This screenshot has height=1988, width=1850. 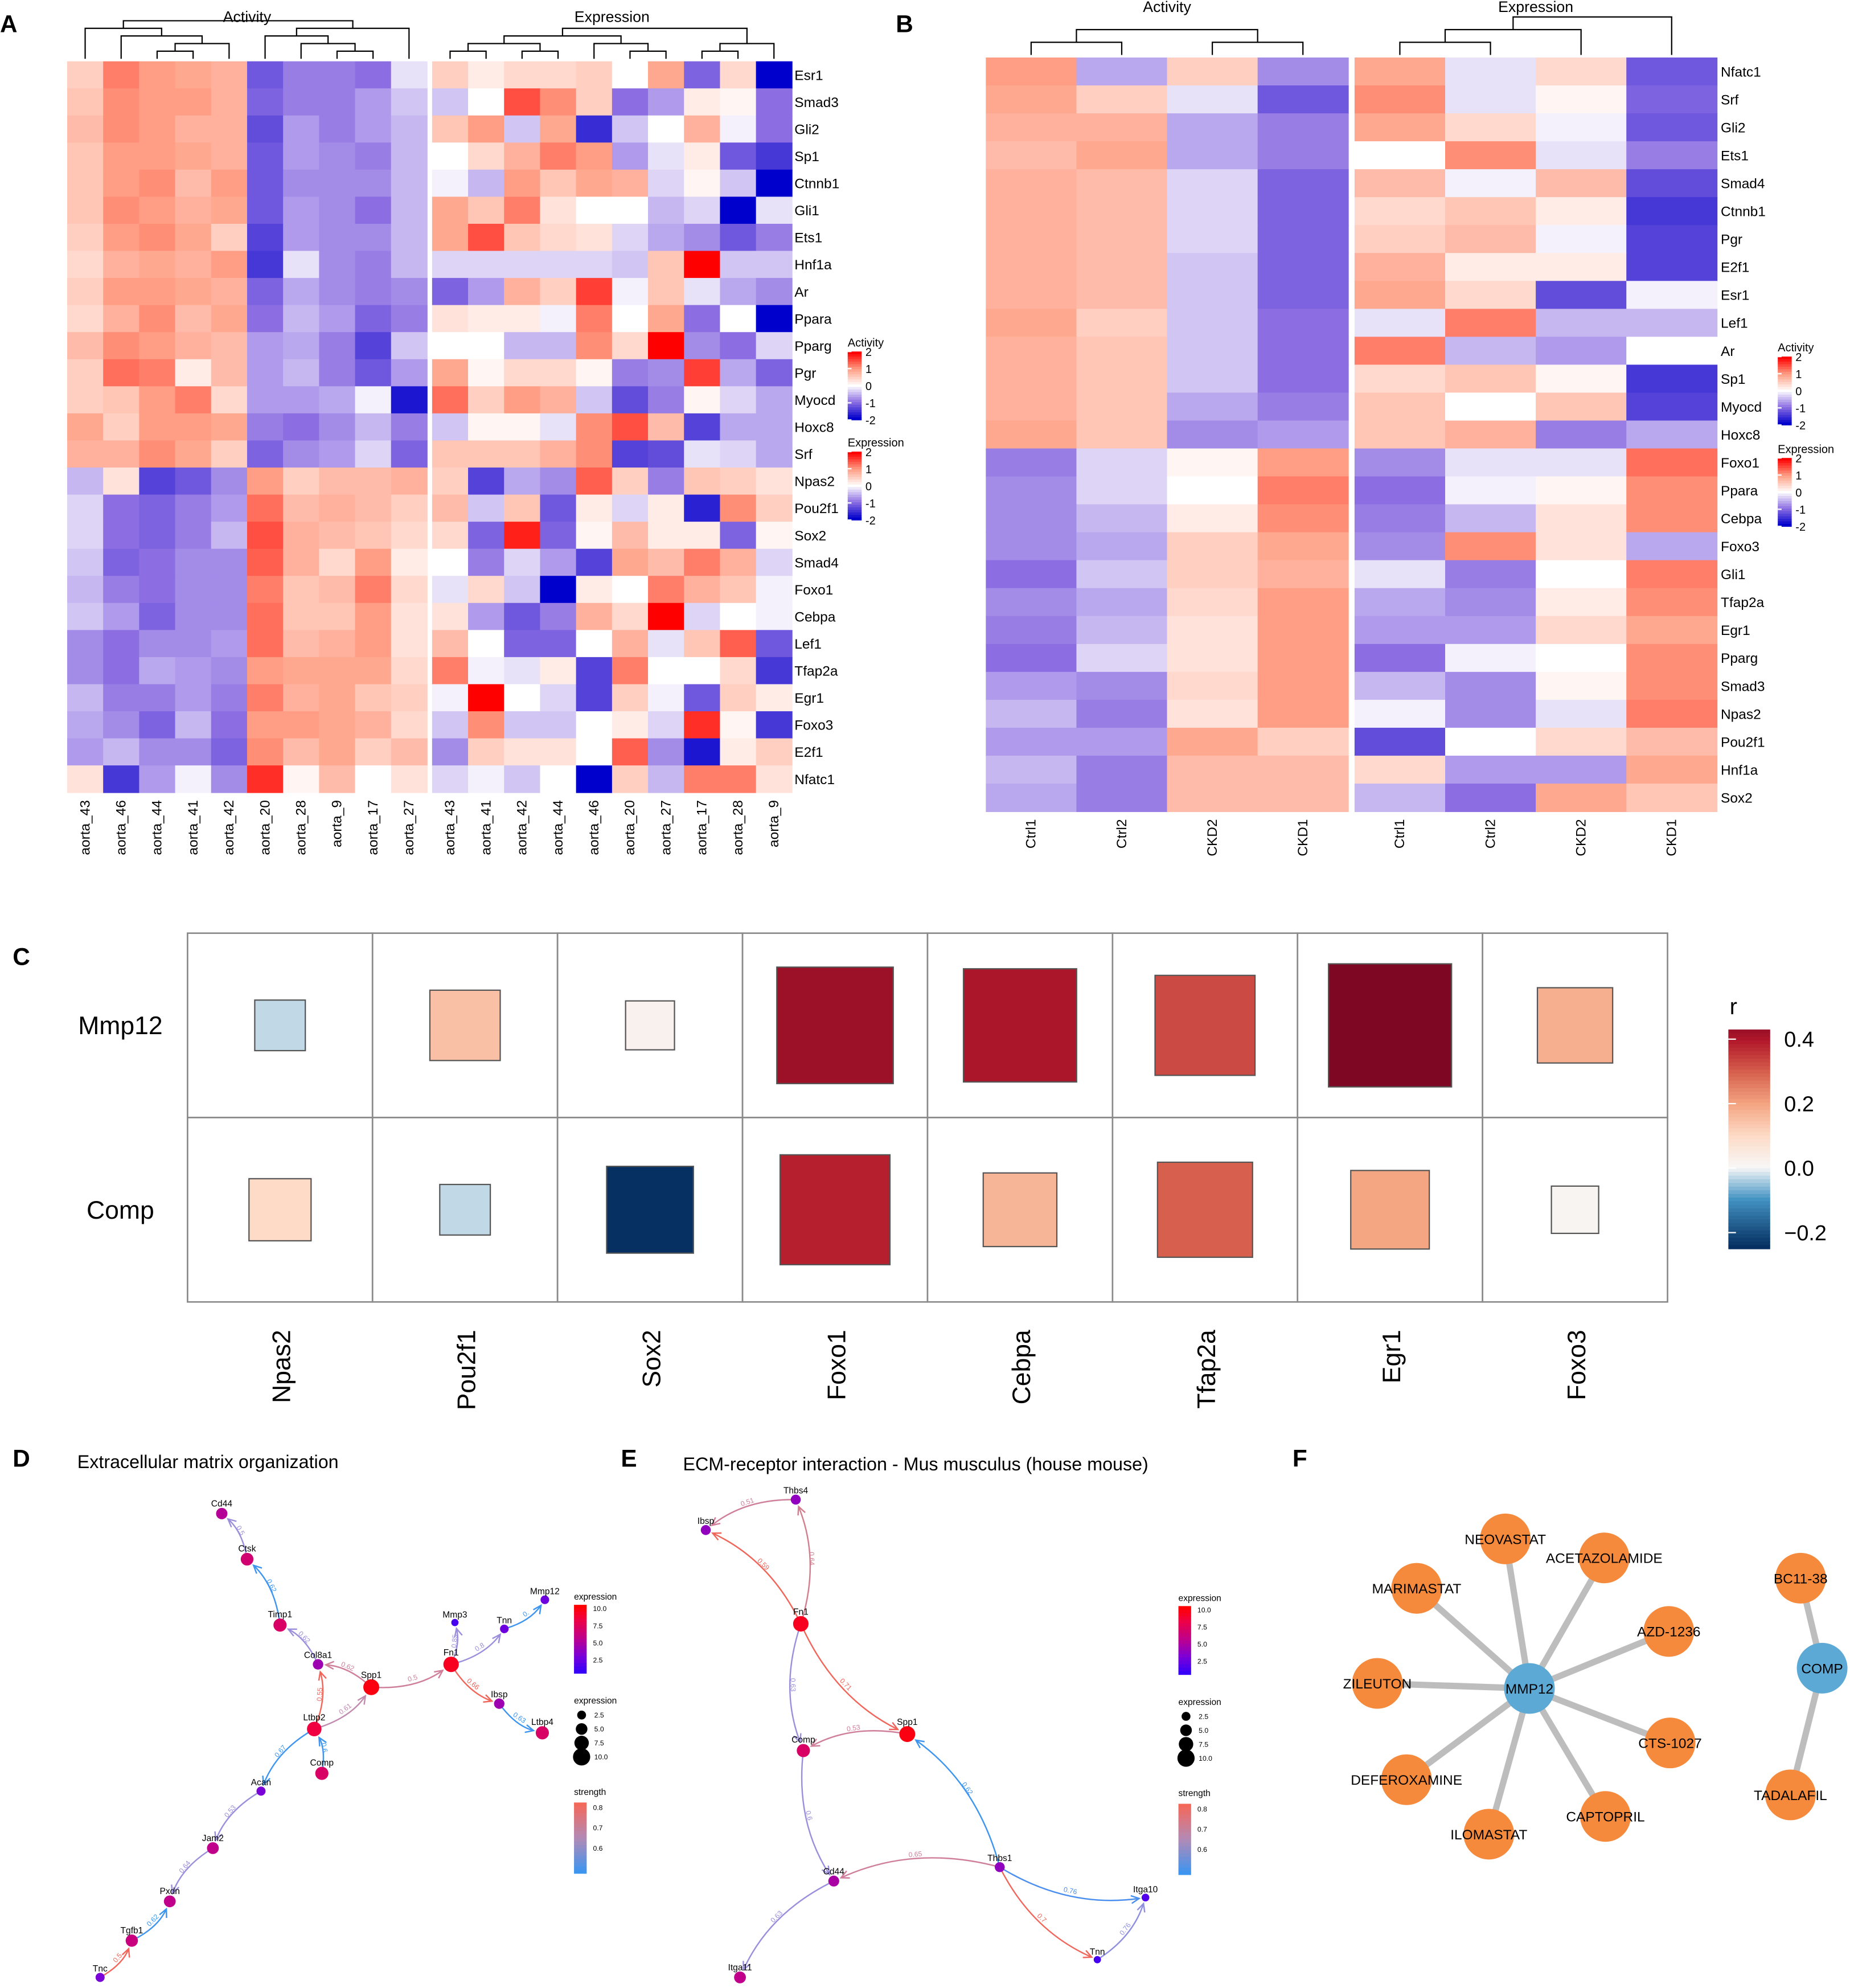 I want to click on column-label: Pou2f1, so click(x=467, y=1370).